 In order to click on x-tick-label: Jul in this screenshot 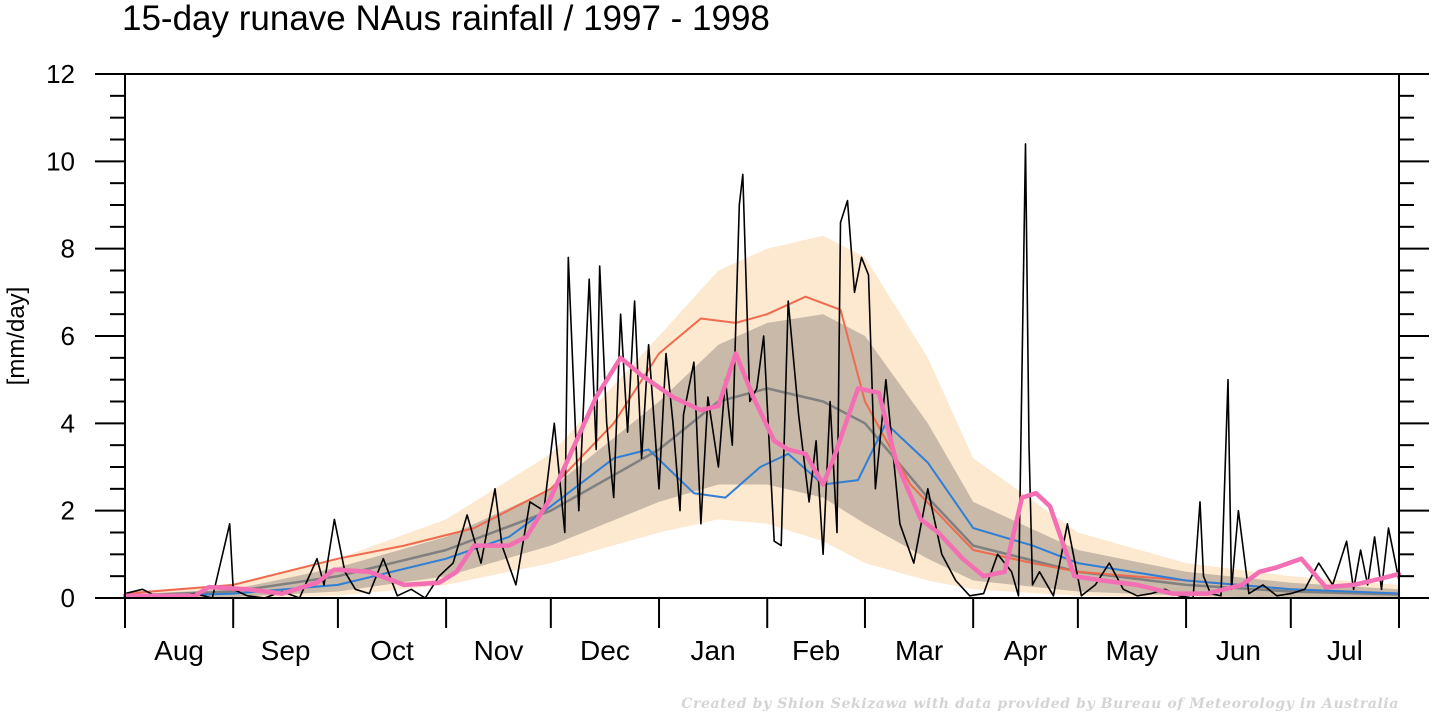, I will do `click(1345, 650)`.